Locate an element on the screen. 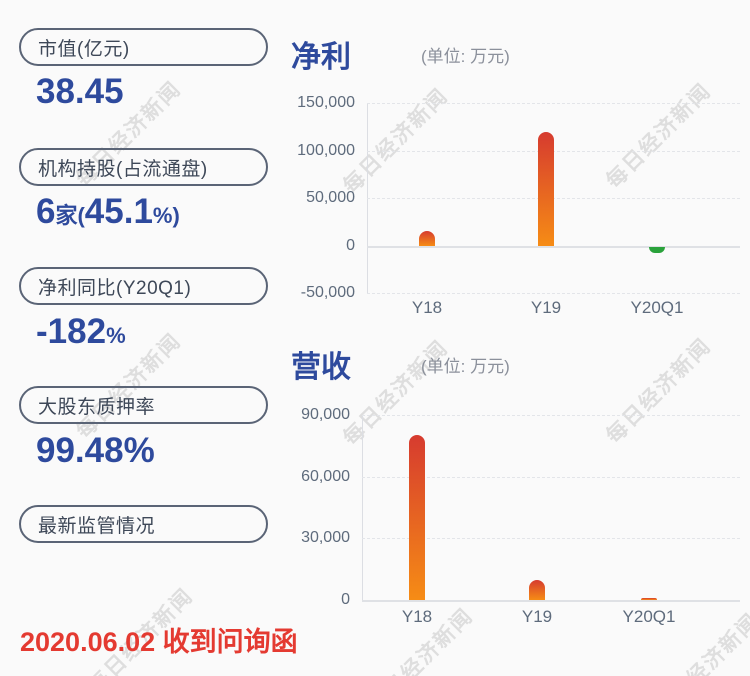  stat-institutional-holdings-pill: 机构持股(占流通盘) is located at coordinates (143, 167).